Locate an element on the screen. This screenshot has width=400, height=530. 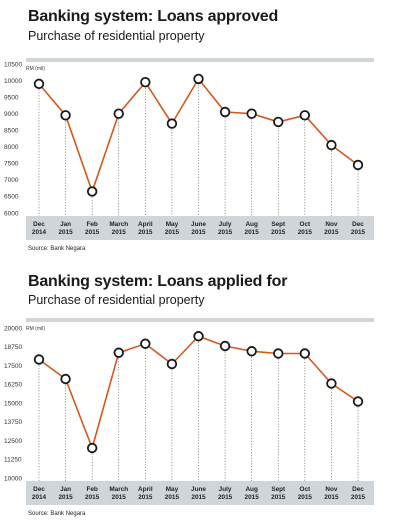
chart1-ytick-label: 10000 is located at coordinates (13, 81).